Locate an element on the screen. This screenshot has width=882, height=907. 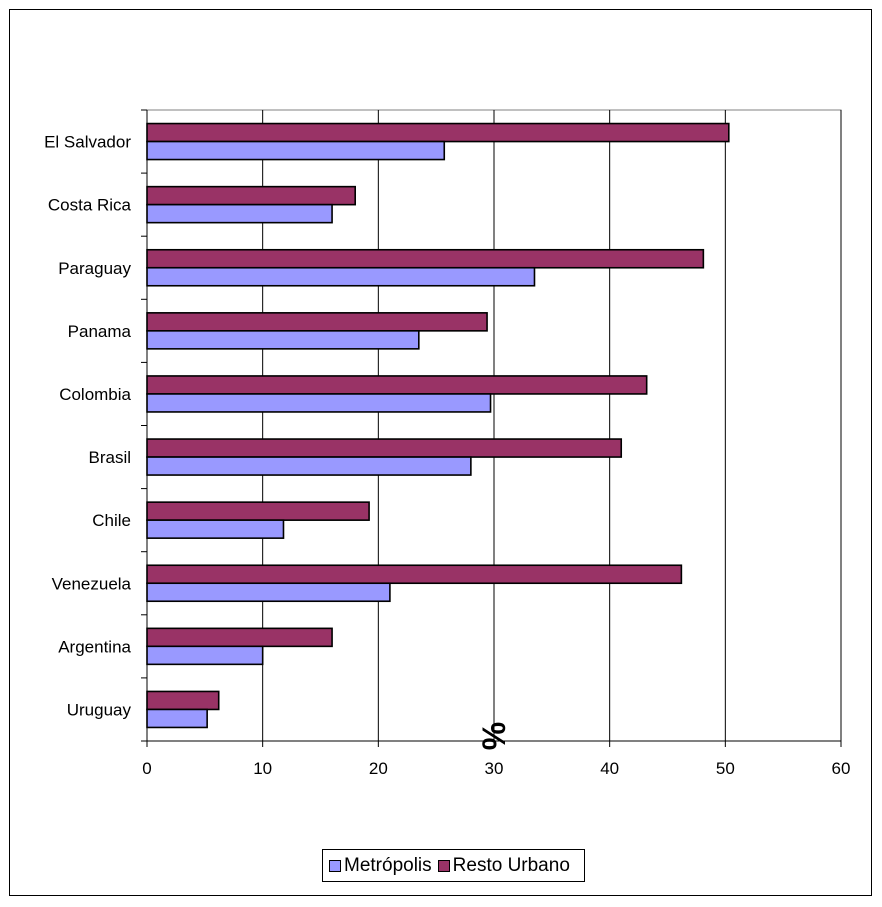
x-tick-label-30: 30 is located at coordinates (494, 768).